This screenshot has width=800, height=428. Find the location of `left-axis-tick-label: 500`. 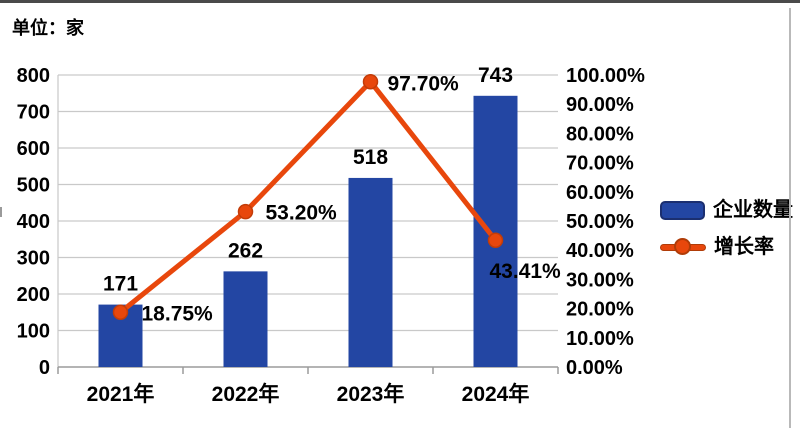

left-axis-tick-label: 500 is located at coordinates (33, 186).